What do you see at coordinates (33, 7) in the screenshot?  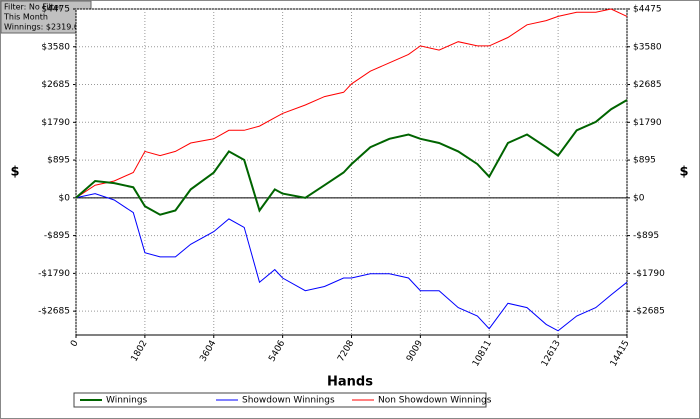 I see `info-line: Filter: No Filter` at bounding box center [33, 7].